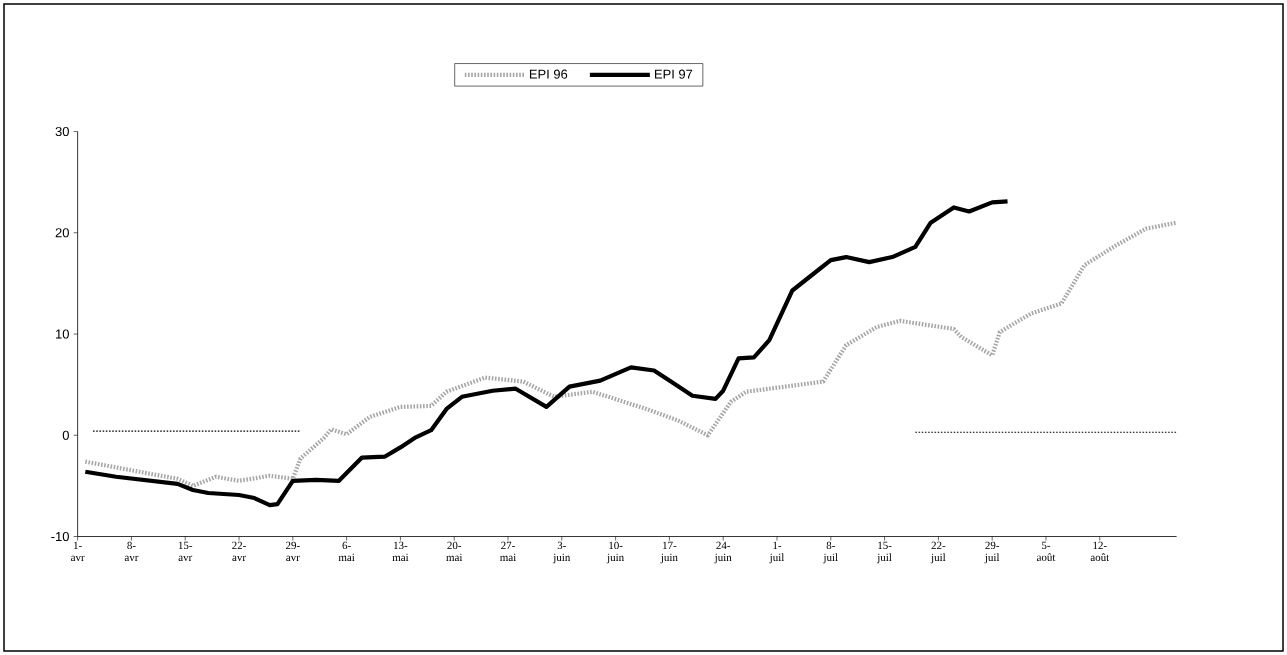 This screenshot has width=1287, height=655. What do you see at coordinates (548, 74) in the screenshot?
I see `legend-label: EPI 96` at bounding box center [548, 74].